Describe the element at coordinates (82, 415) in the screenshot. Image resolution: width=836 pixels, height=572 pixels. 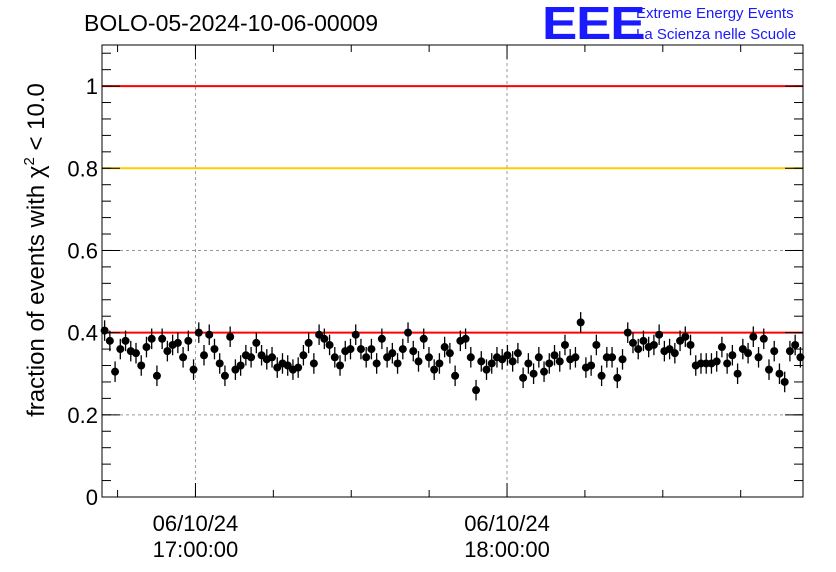
I see `y-tick-label: 0.2` at that location.